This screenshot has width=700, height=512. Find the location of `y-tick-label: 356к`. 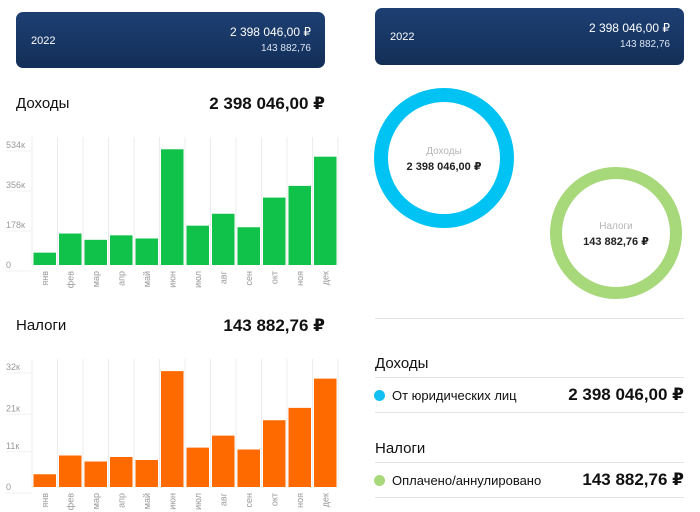

y-tick-label: 356к is located at coordinates (15, 185).